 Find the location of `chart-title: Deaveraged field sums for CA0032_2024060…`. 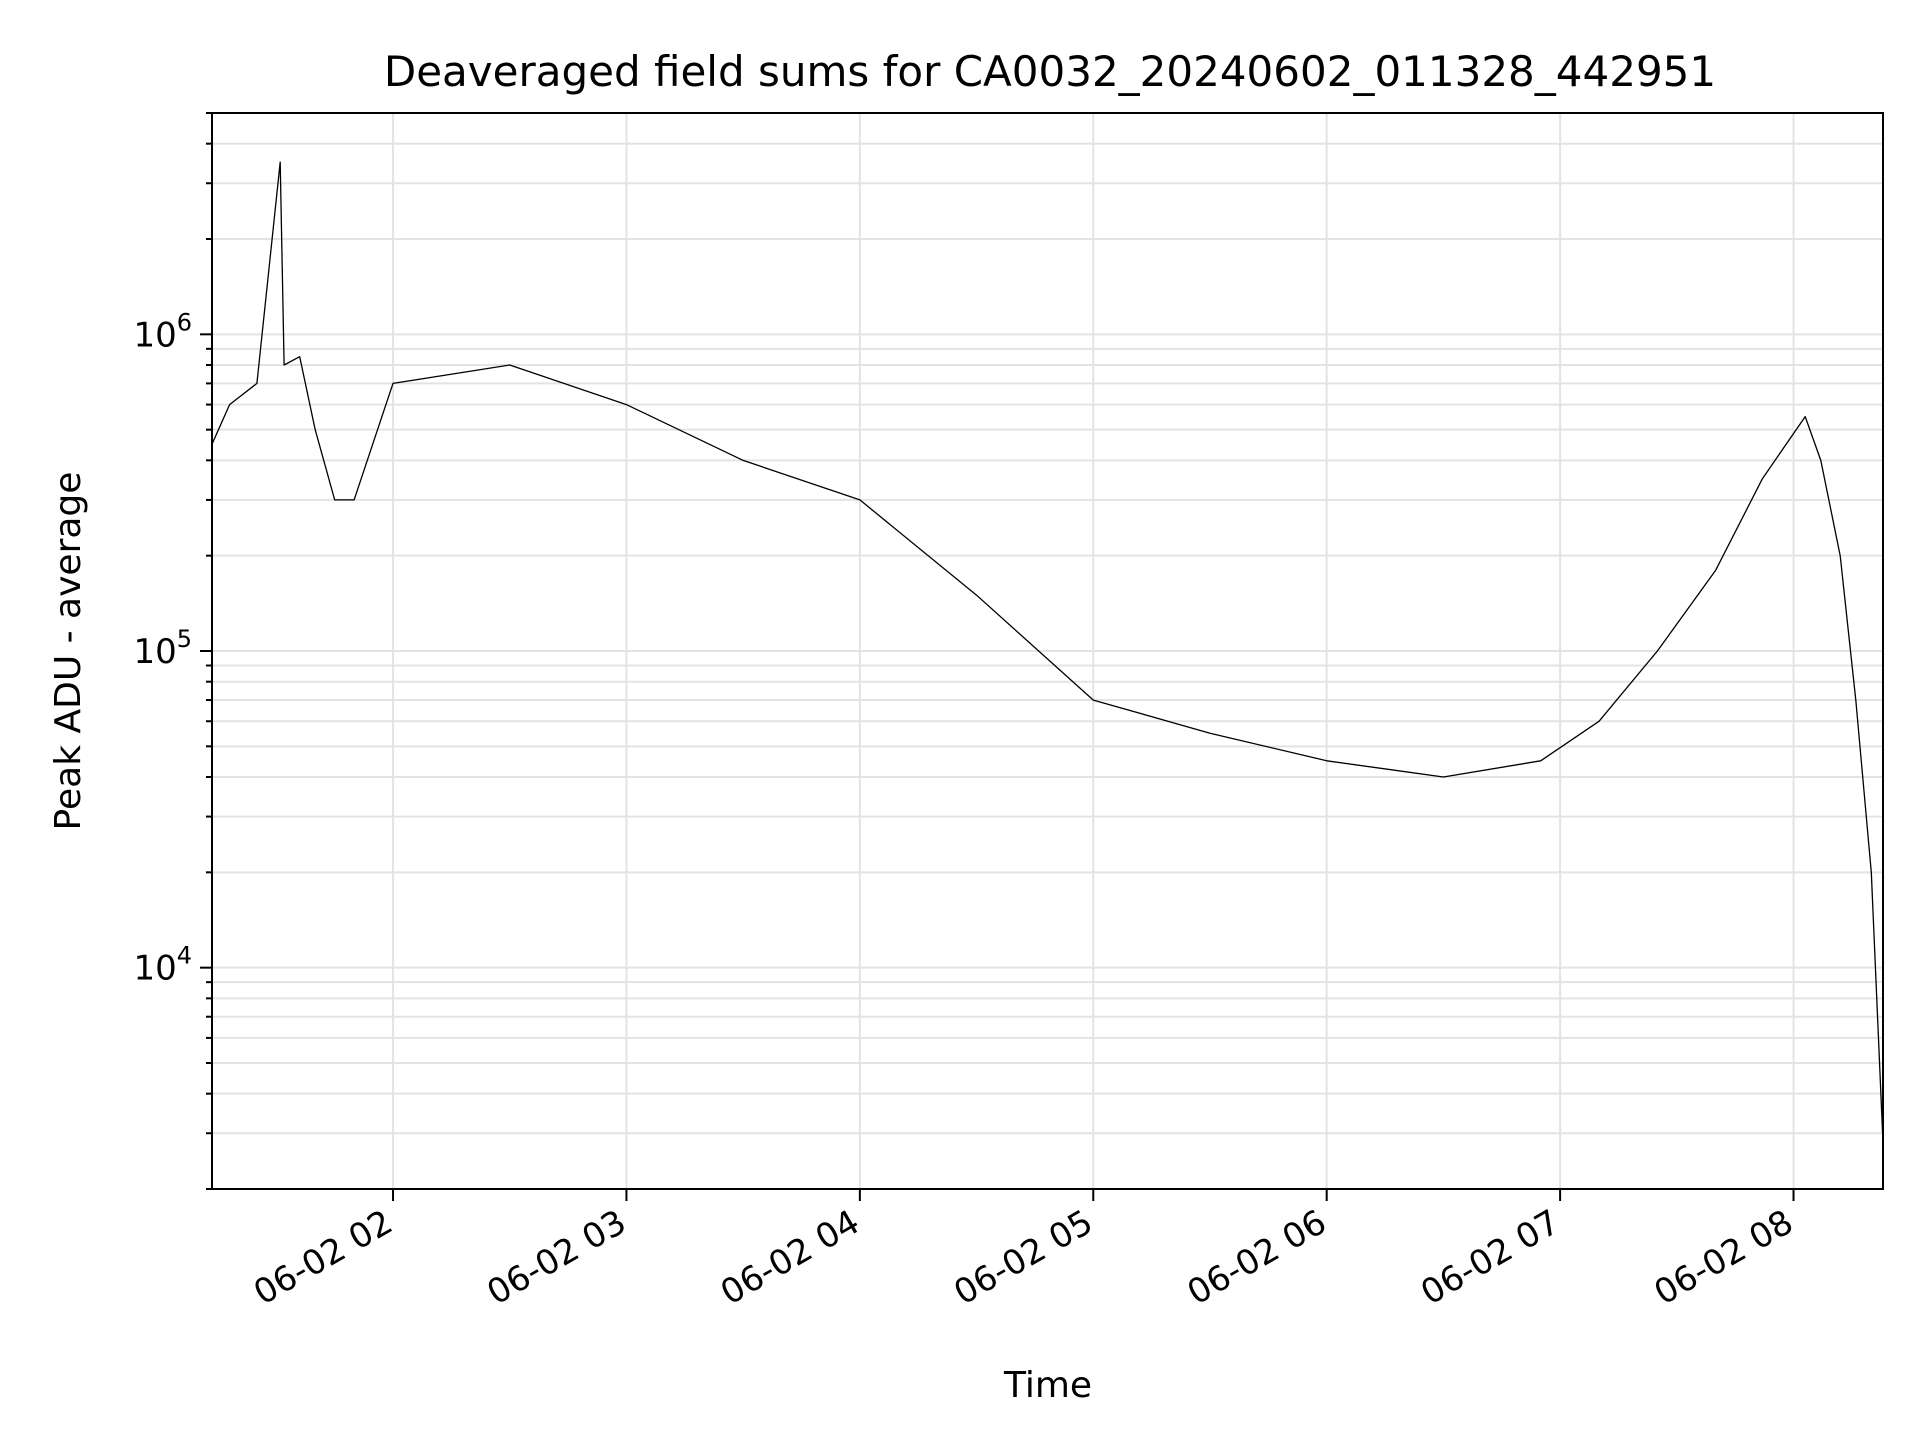

chart-title: Deaveraged field sums for CA0032_2024060… is located at coordinates (1050, 71).